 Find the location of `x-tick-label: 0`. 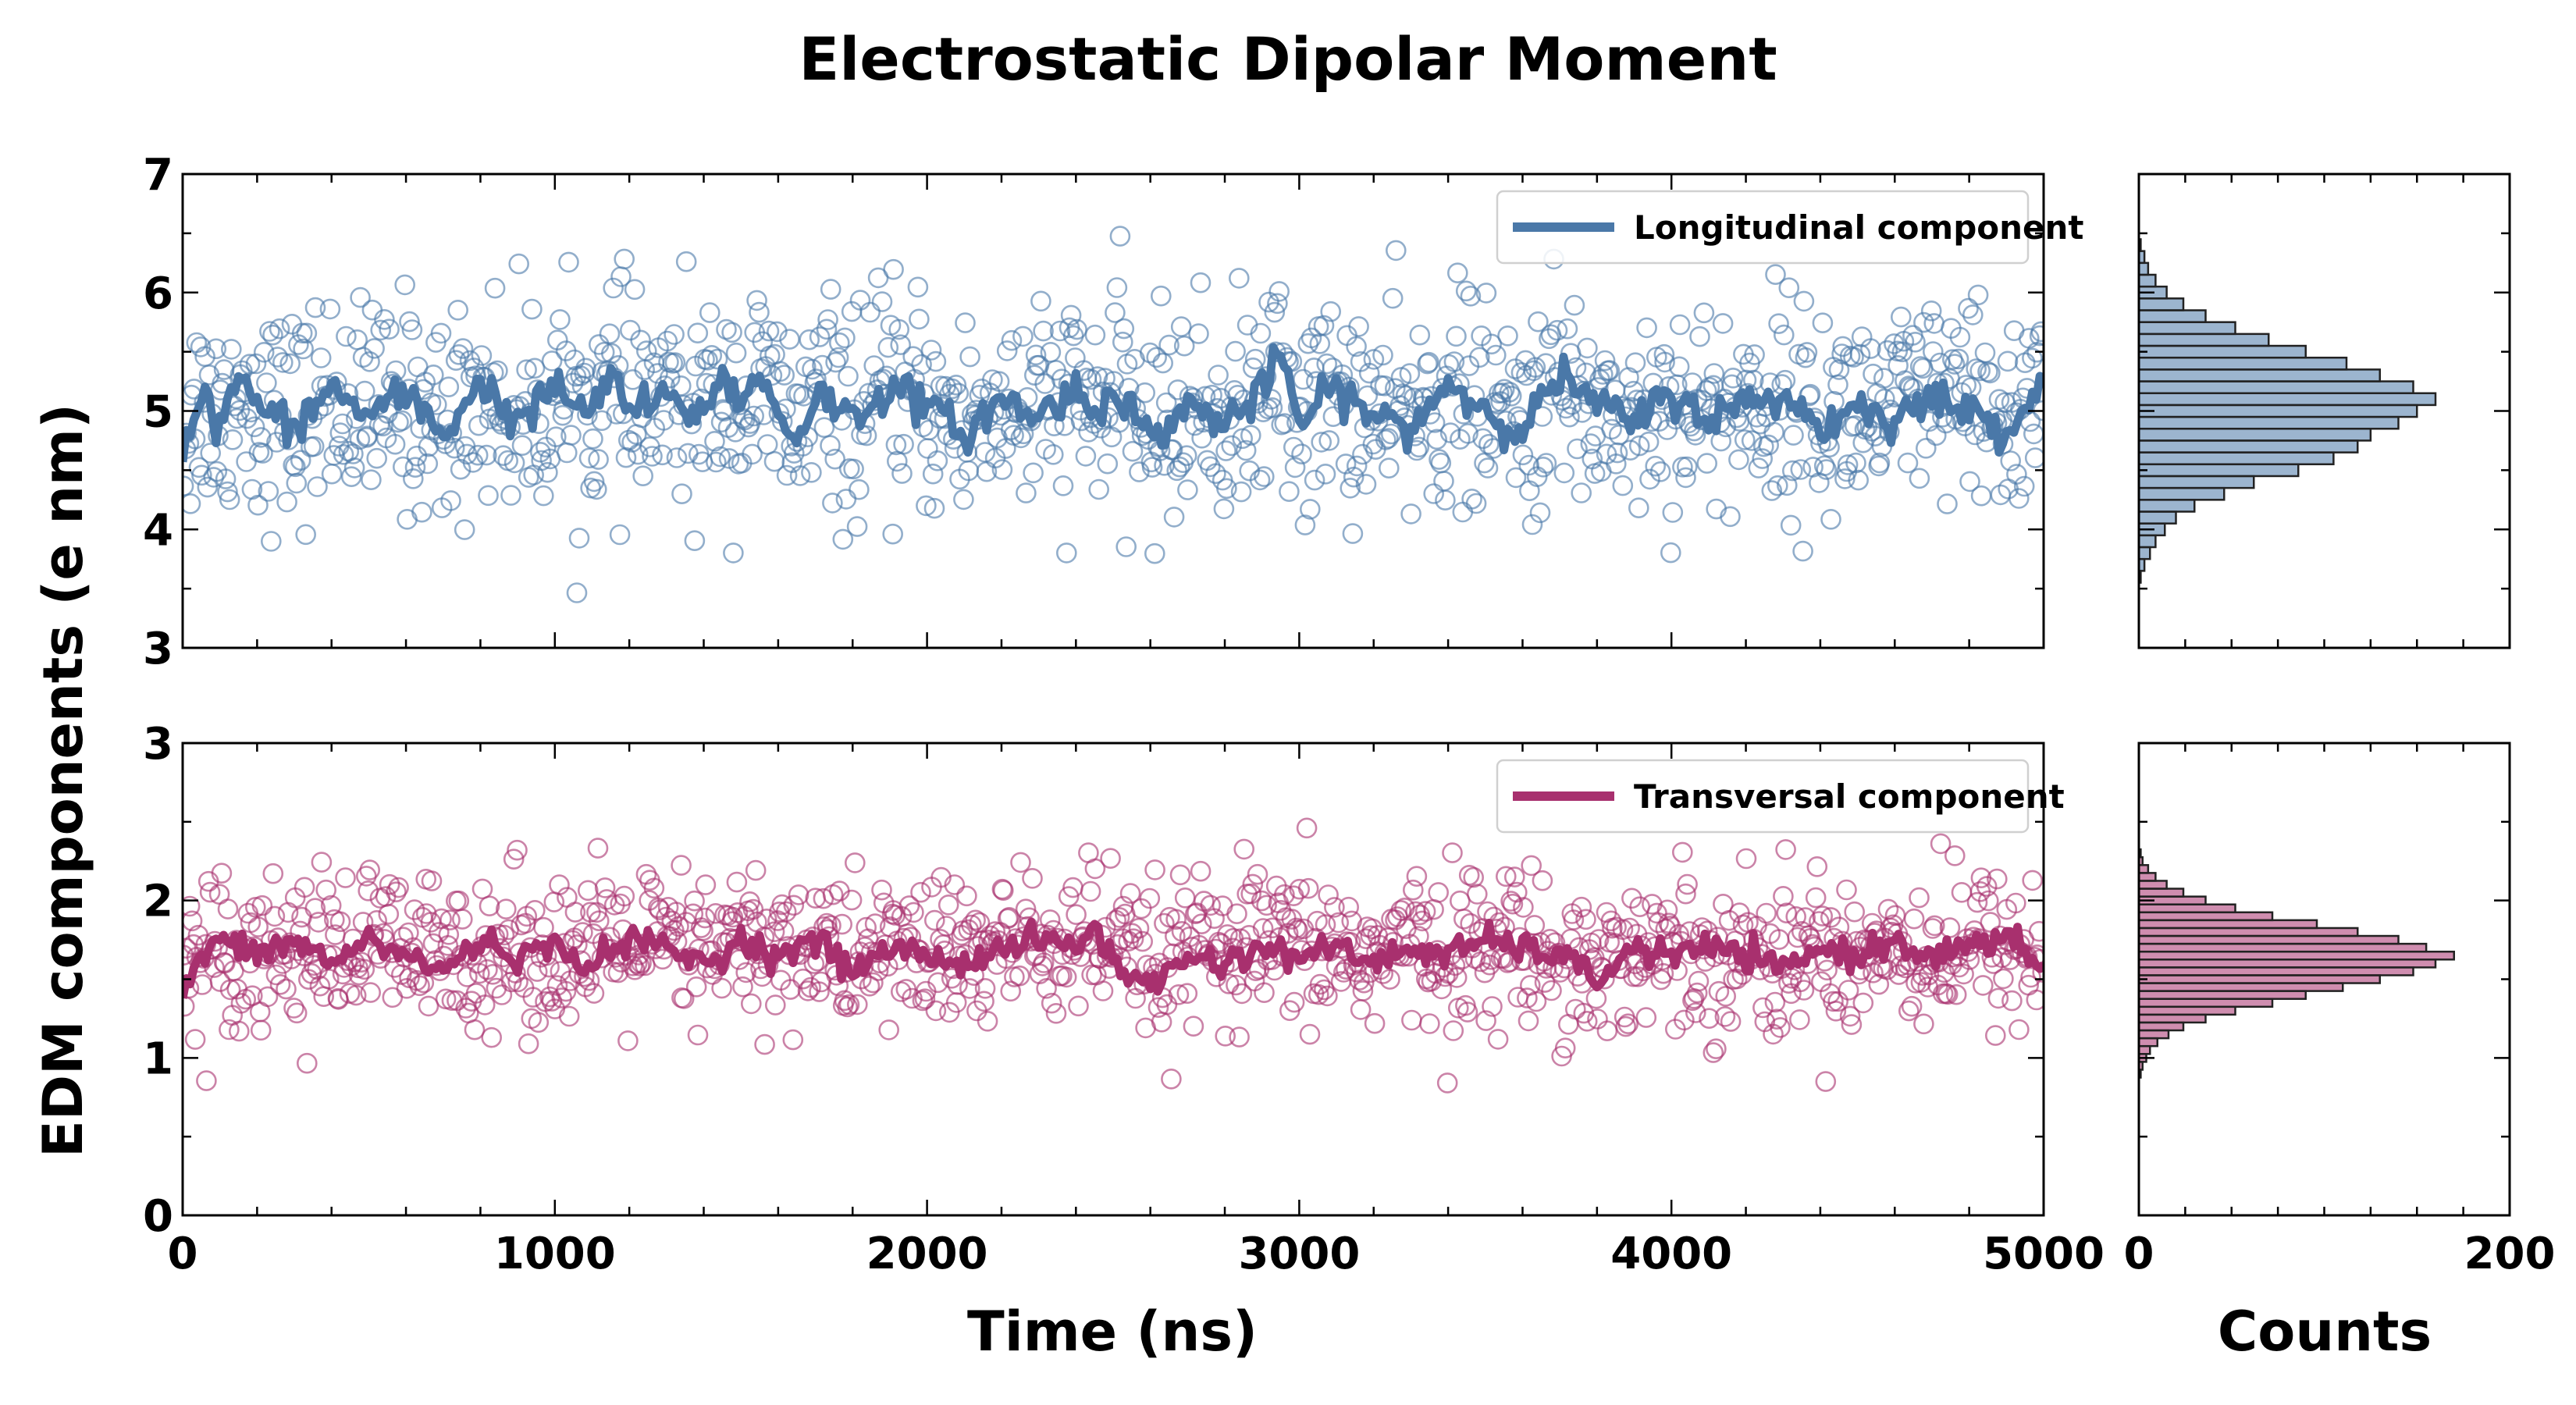

x-tick-label: 0 is located at coordinates (2139, 1254).